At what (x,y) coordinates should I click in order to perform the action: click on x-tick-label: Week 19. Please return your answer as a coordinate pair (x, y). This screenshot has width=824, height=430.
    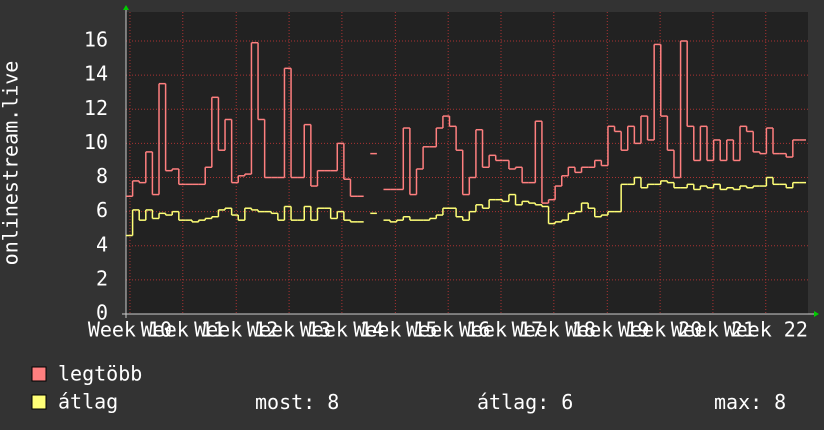
    Looking at the image, I should click on (607, 330).